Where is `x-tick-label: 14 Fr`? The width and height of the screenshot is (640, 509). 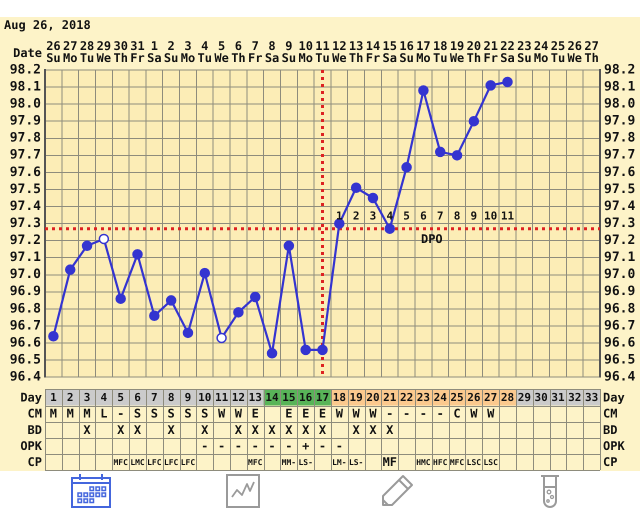 x-tick-label: 14 Fr is located at coordinates (373, 52).